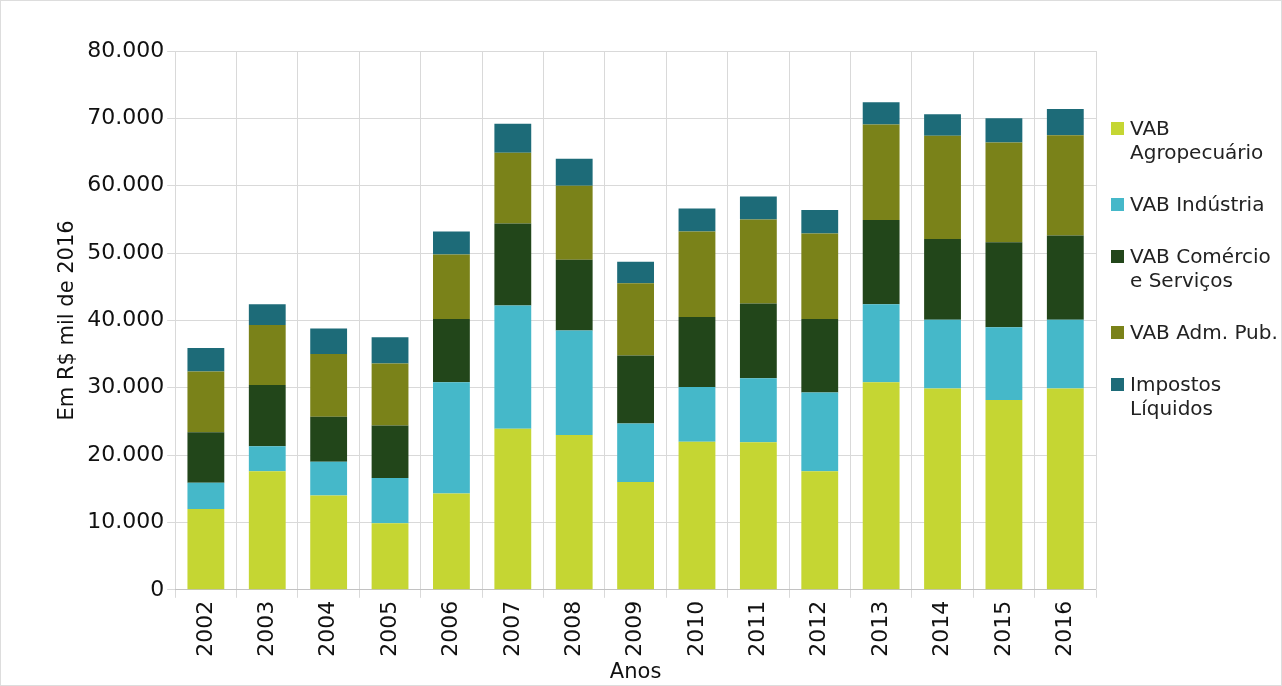 Image resolution: width=1282 pixels, height=686 pixels. I want to click on y-tick-label: 10.000, so click(126, 521).